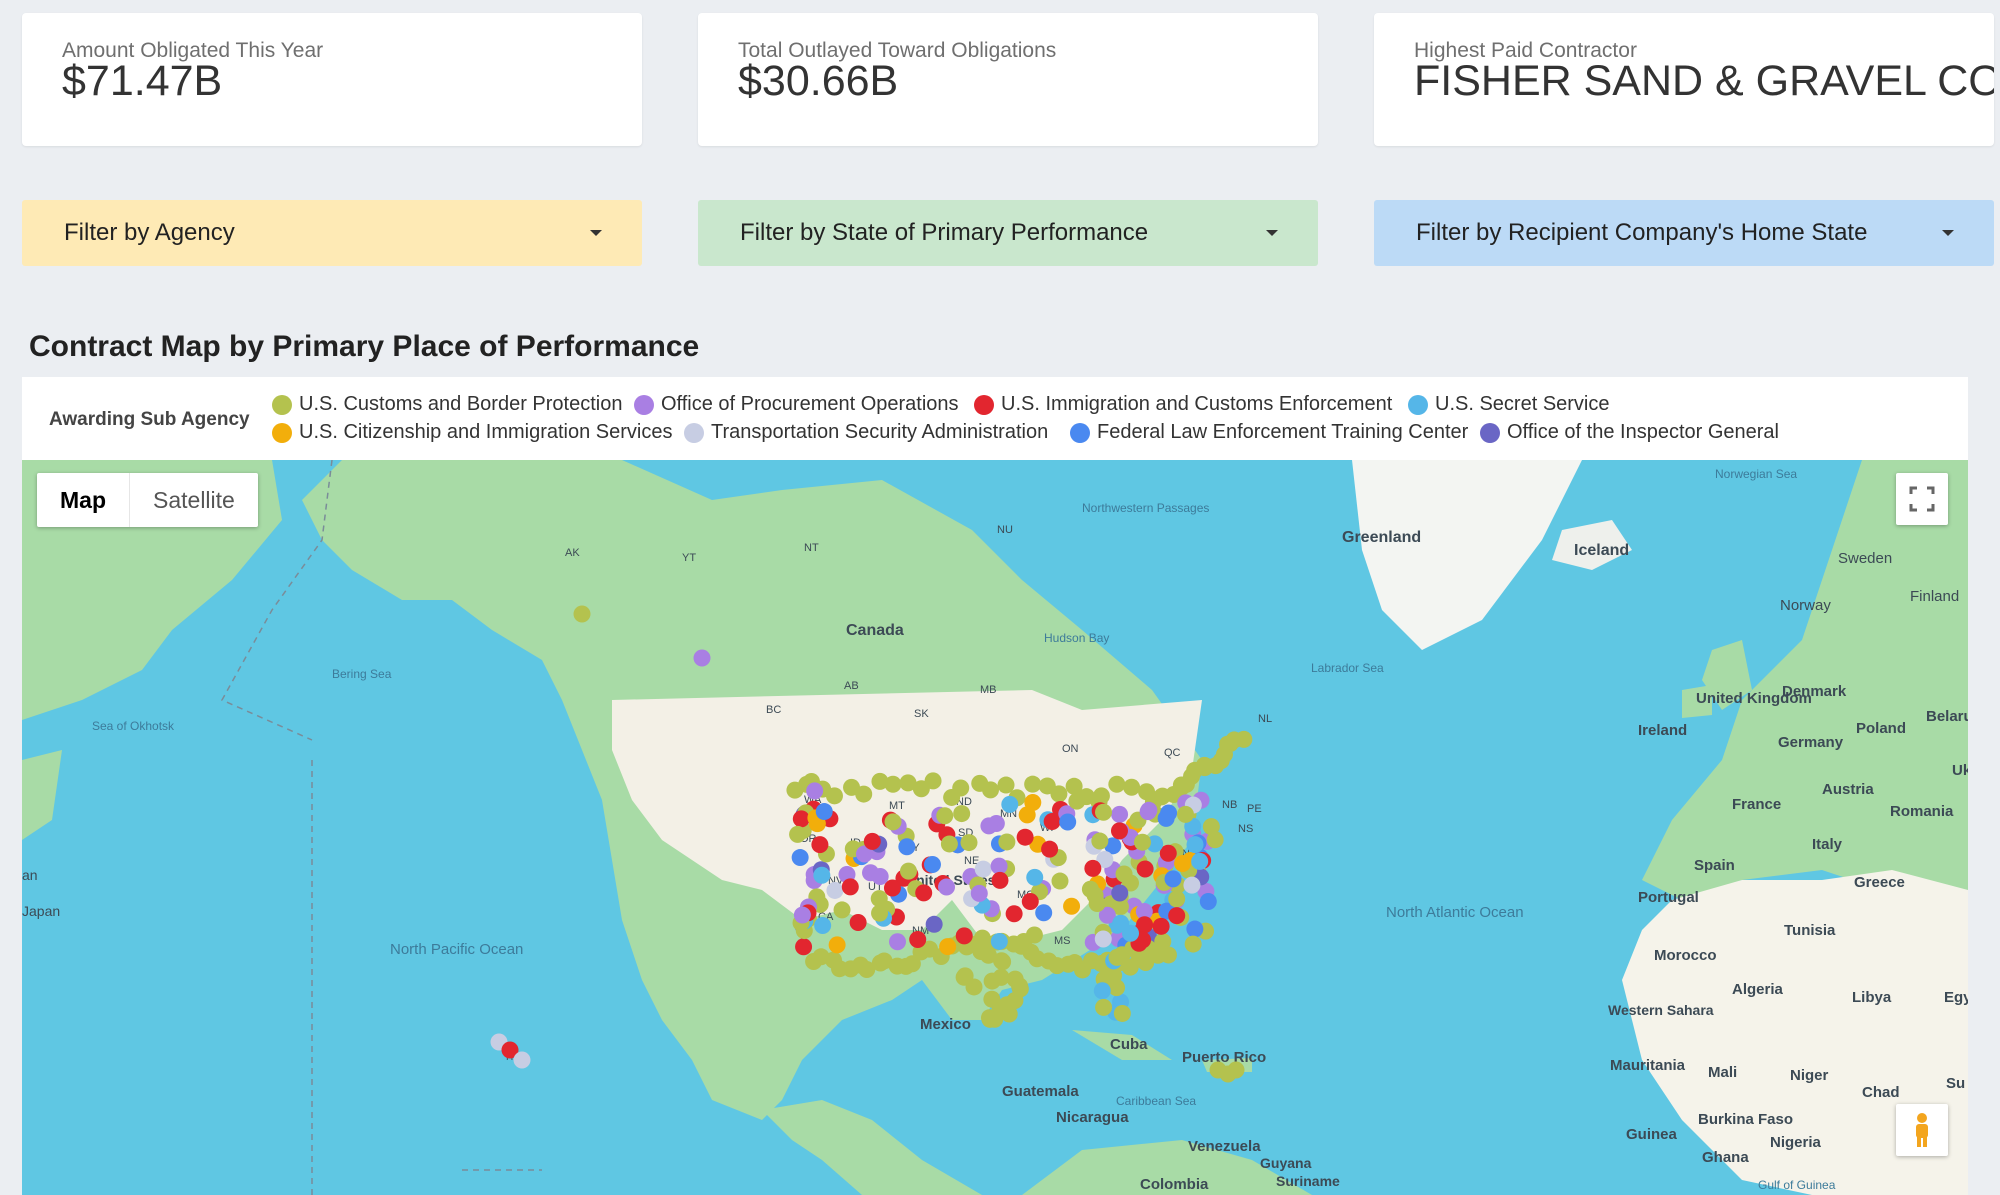  I want to click on map-label: Nigeria, so click(1796, 1142).